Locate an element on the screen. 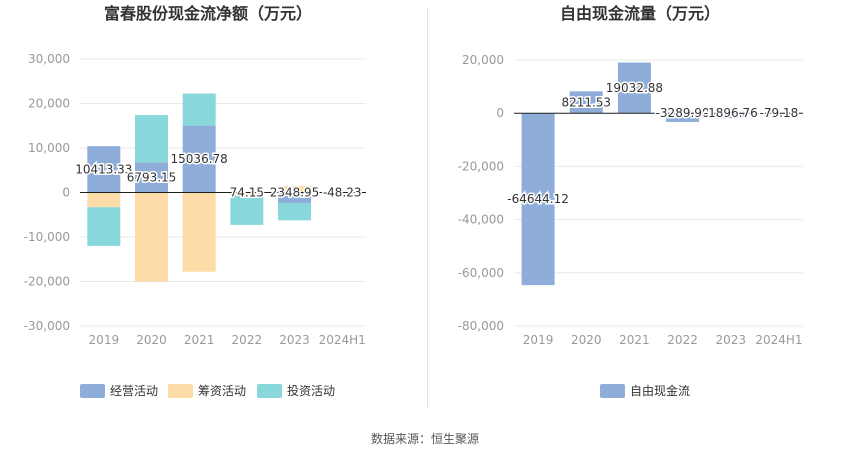  data-label-right-3: -3289.90 is located at coordinates (683, 113).